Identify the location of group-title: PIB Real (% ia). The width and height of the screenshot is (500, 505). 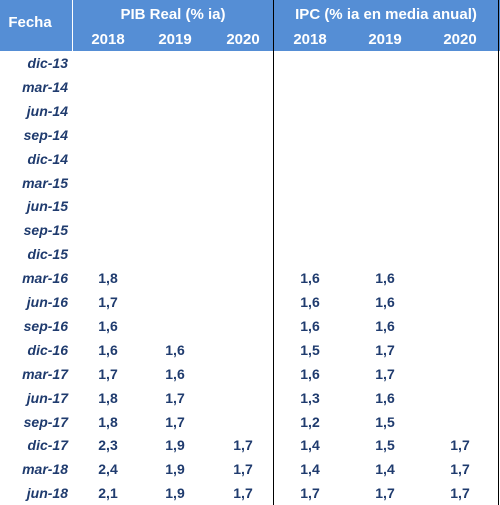
(173, 14).